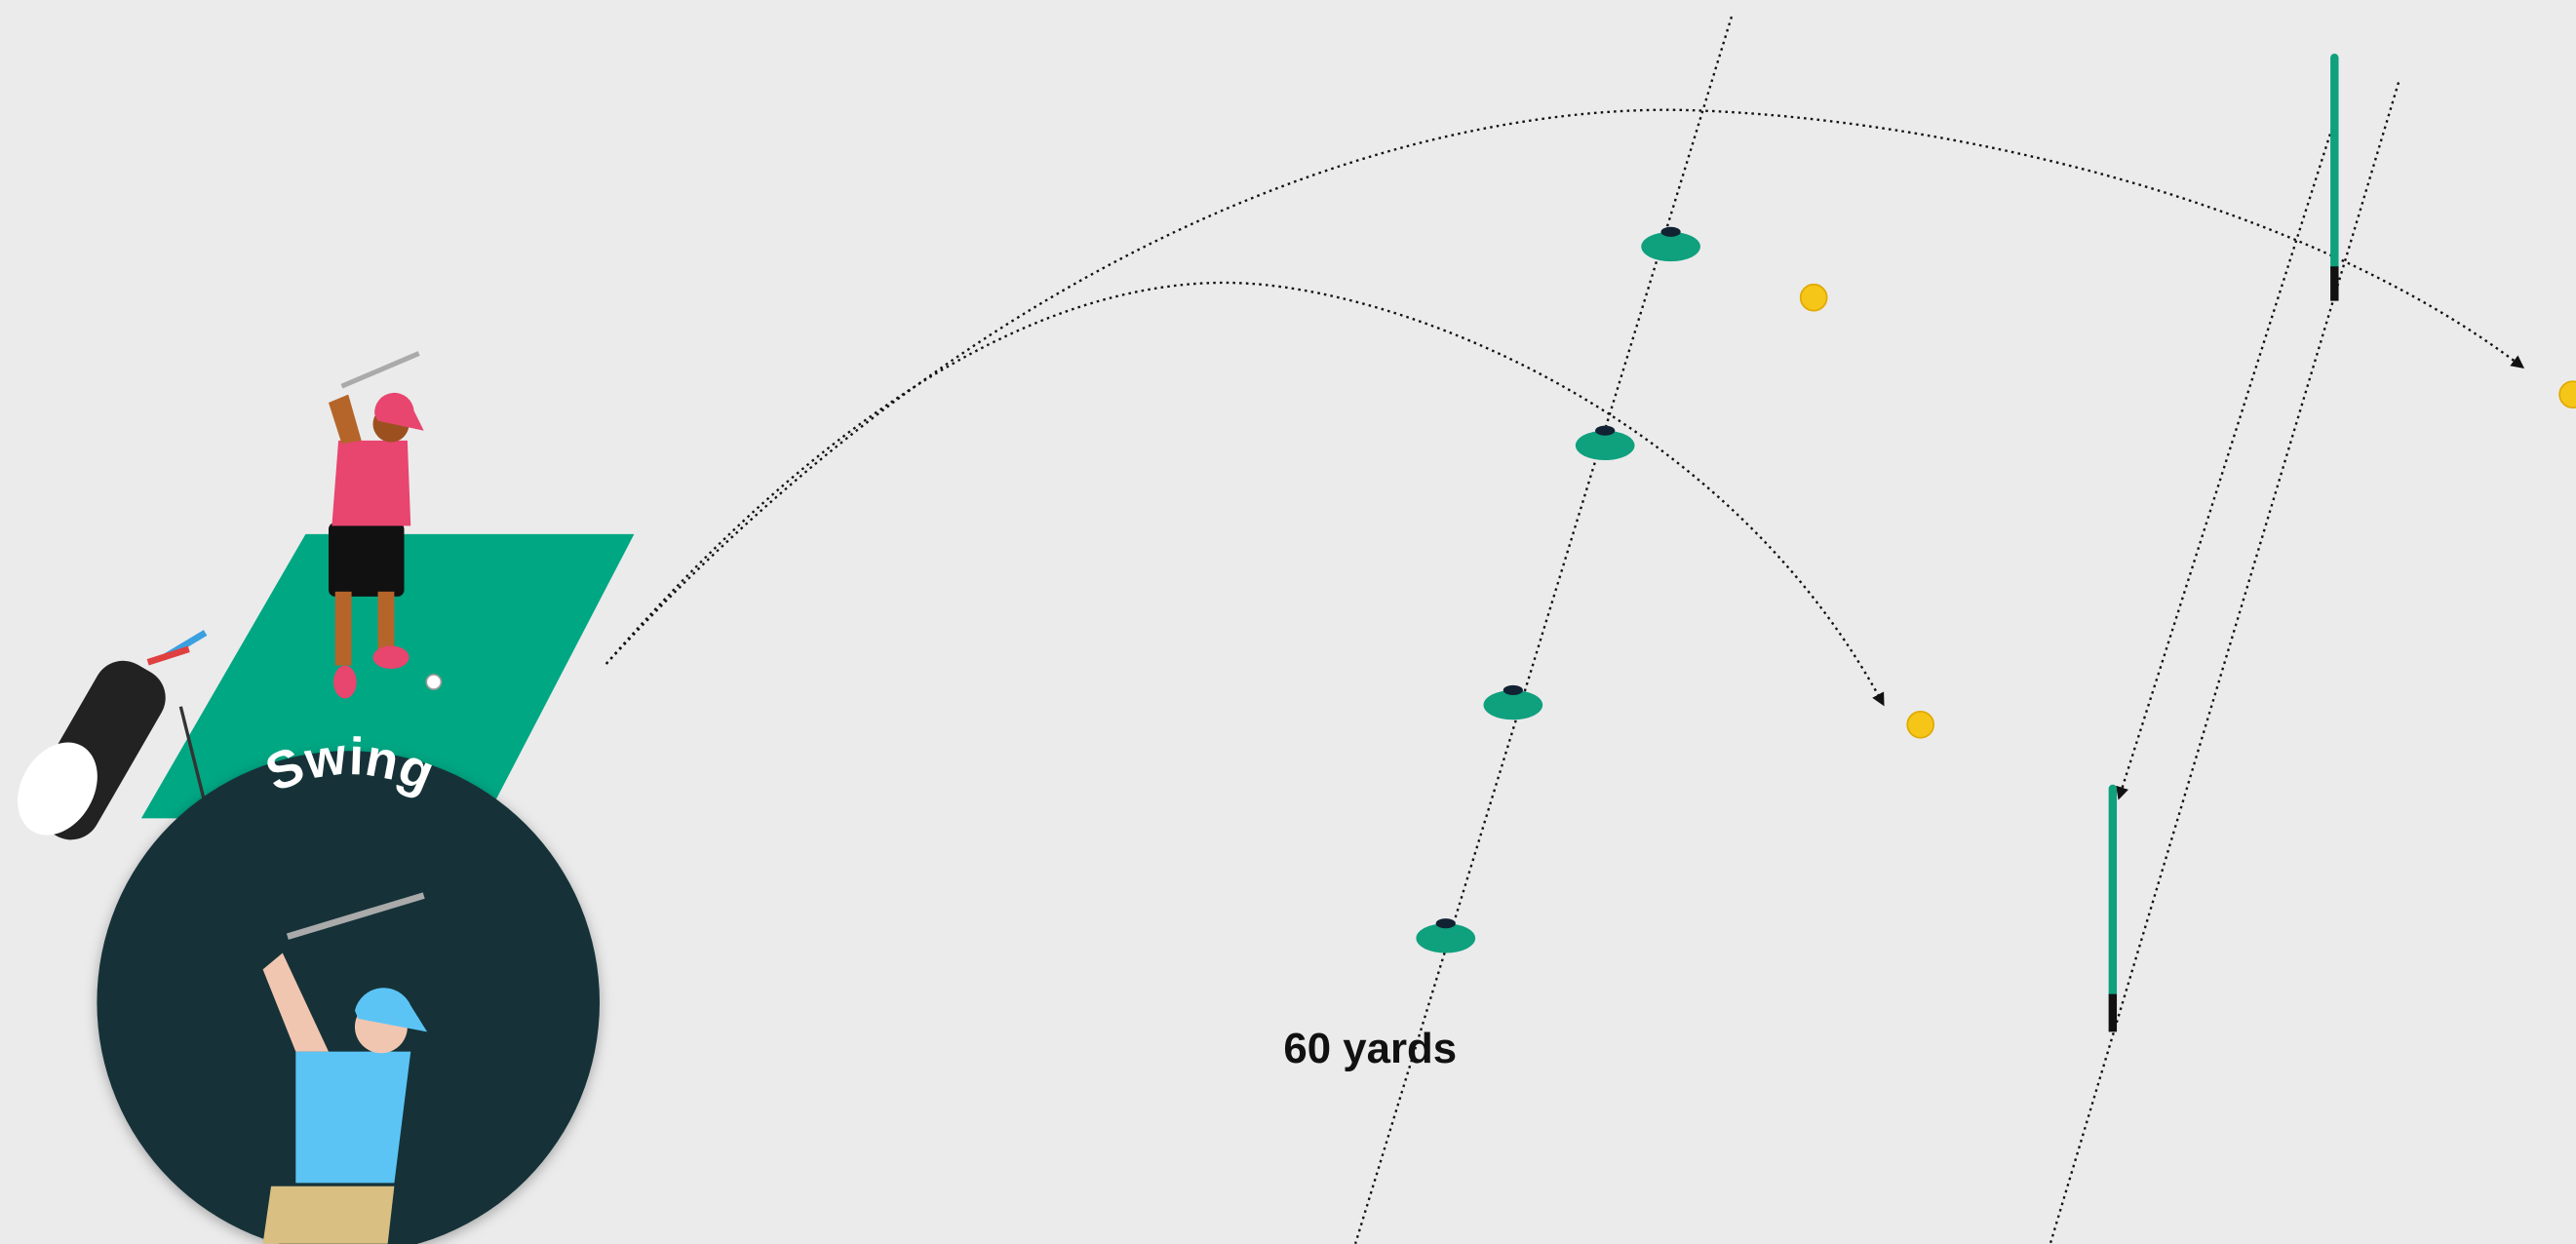  I want to click on golf-balls, so click(2187, 511).